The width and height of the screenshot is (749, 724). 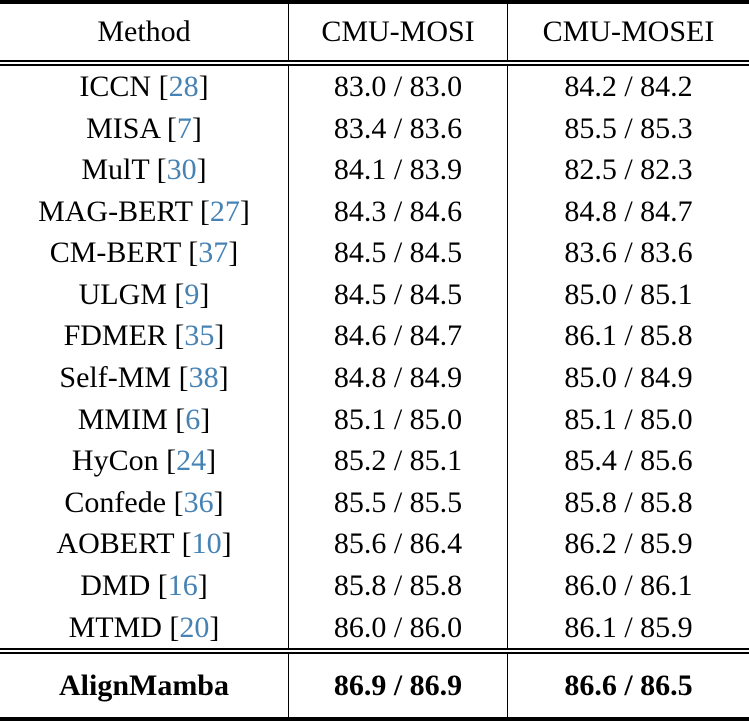 I want to click on citation-link: 30, so click(x=181, y=170).